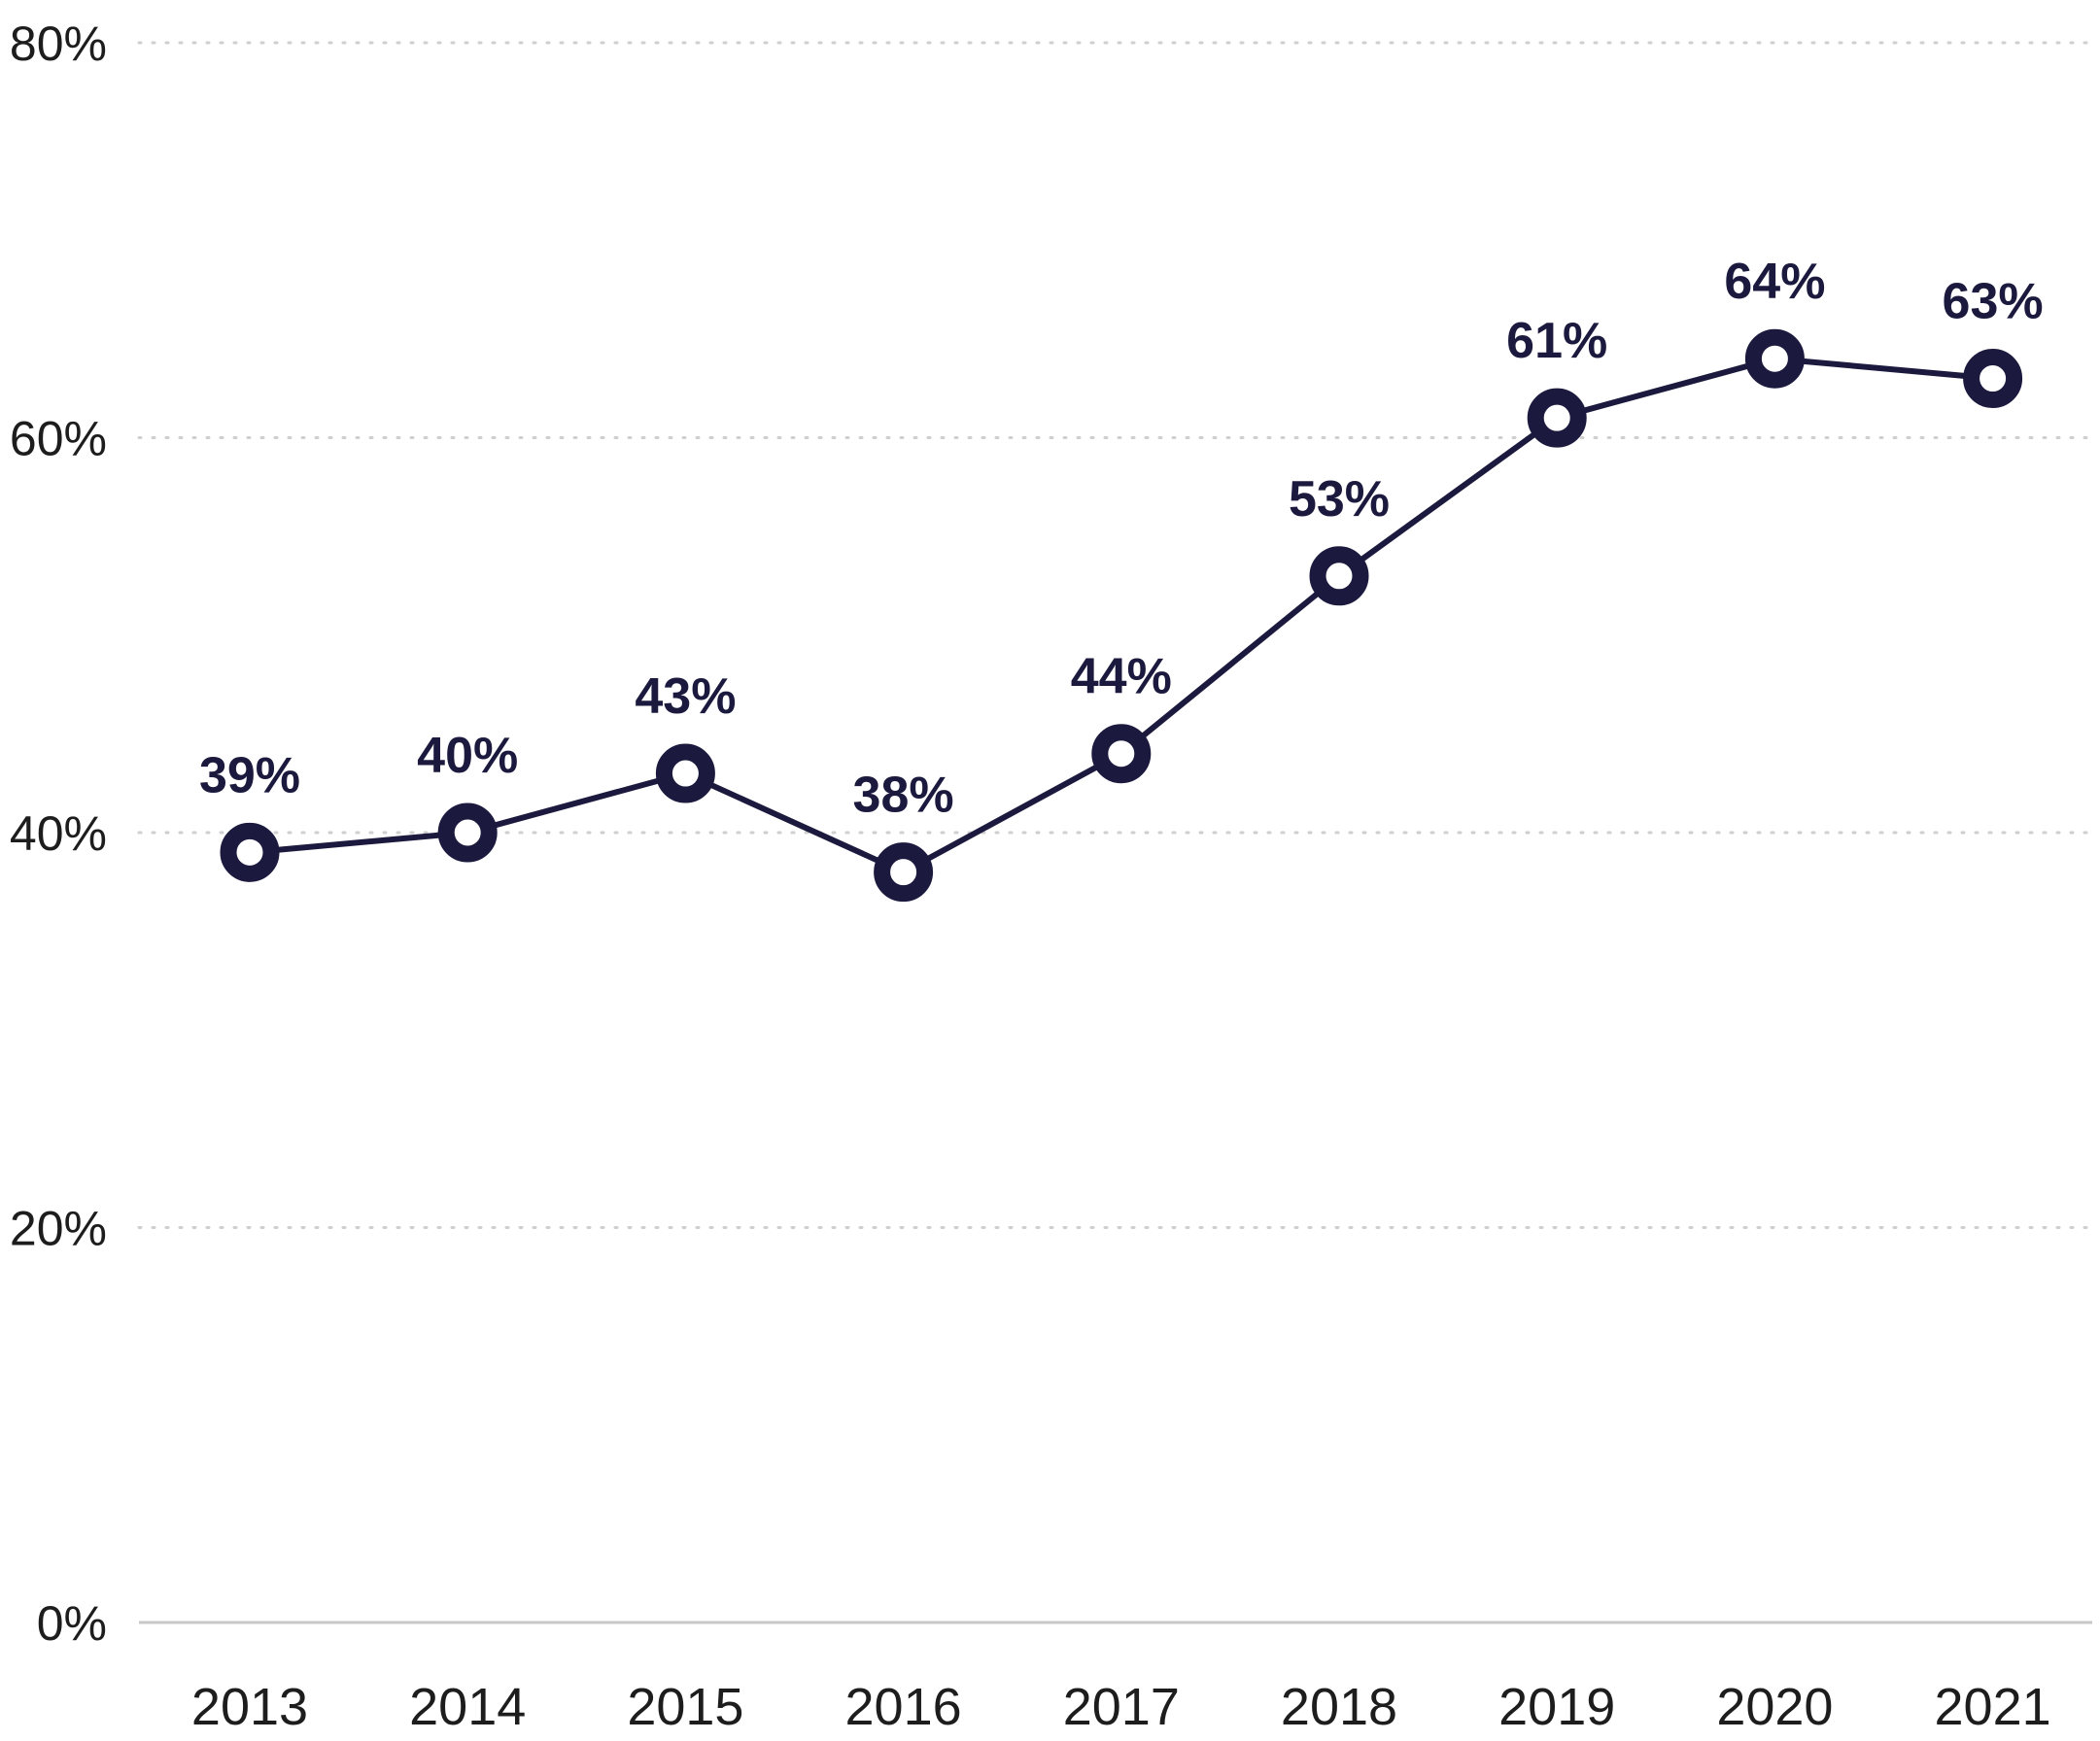  I want to click on data-label: 43%, so click(685, 696).